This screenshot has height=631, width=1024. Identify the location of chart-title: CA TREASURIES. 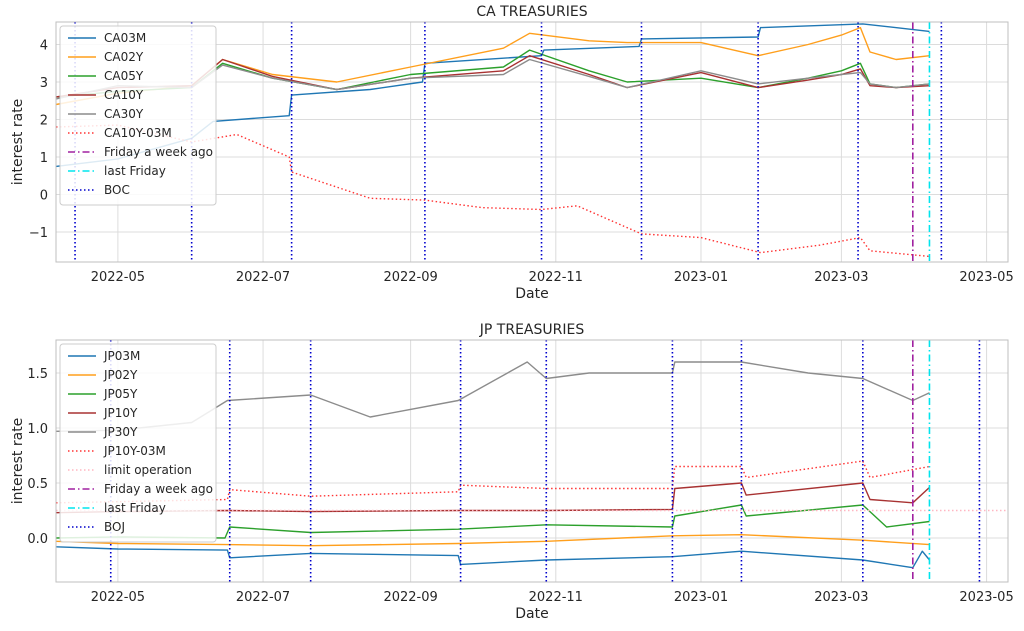
(531, 12).